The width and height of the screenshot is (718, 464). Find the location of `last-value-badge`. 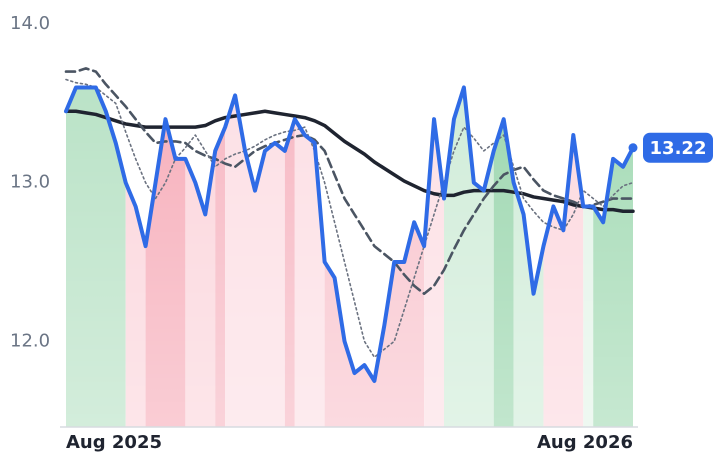

last-value-badge is located at coordinates (678, 147).